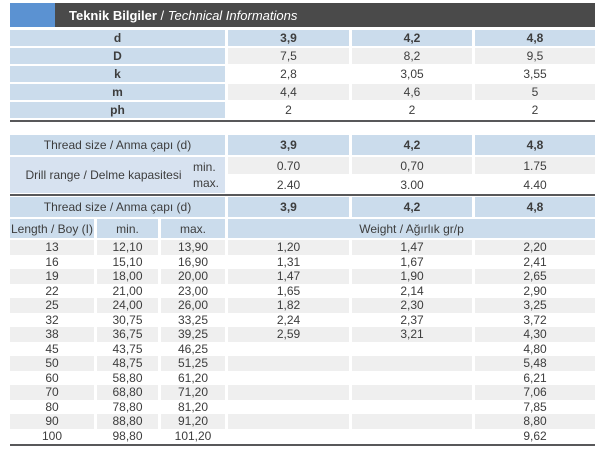 This screenshot has width=600, height=450. What do you see at coordinates (193, 334) in the screenshot?
I see `max-cell: 39,25` at bounding box center [193, 334].